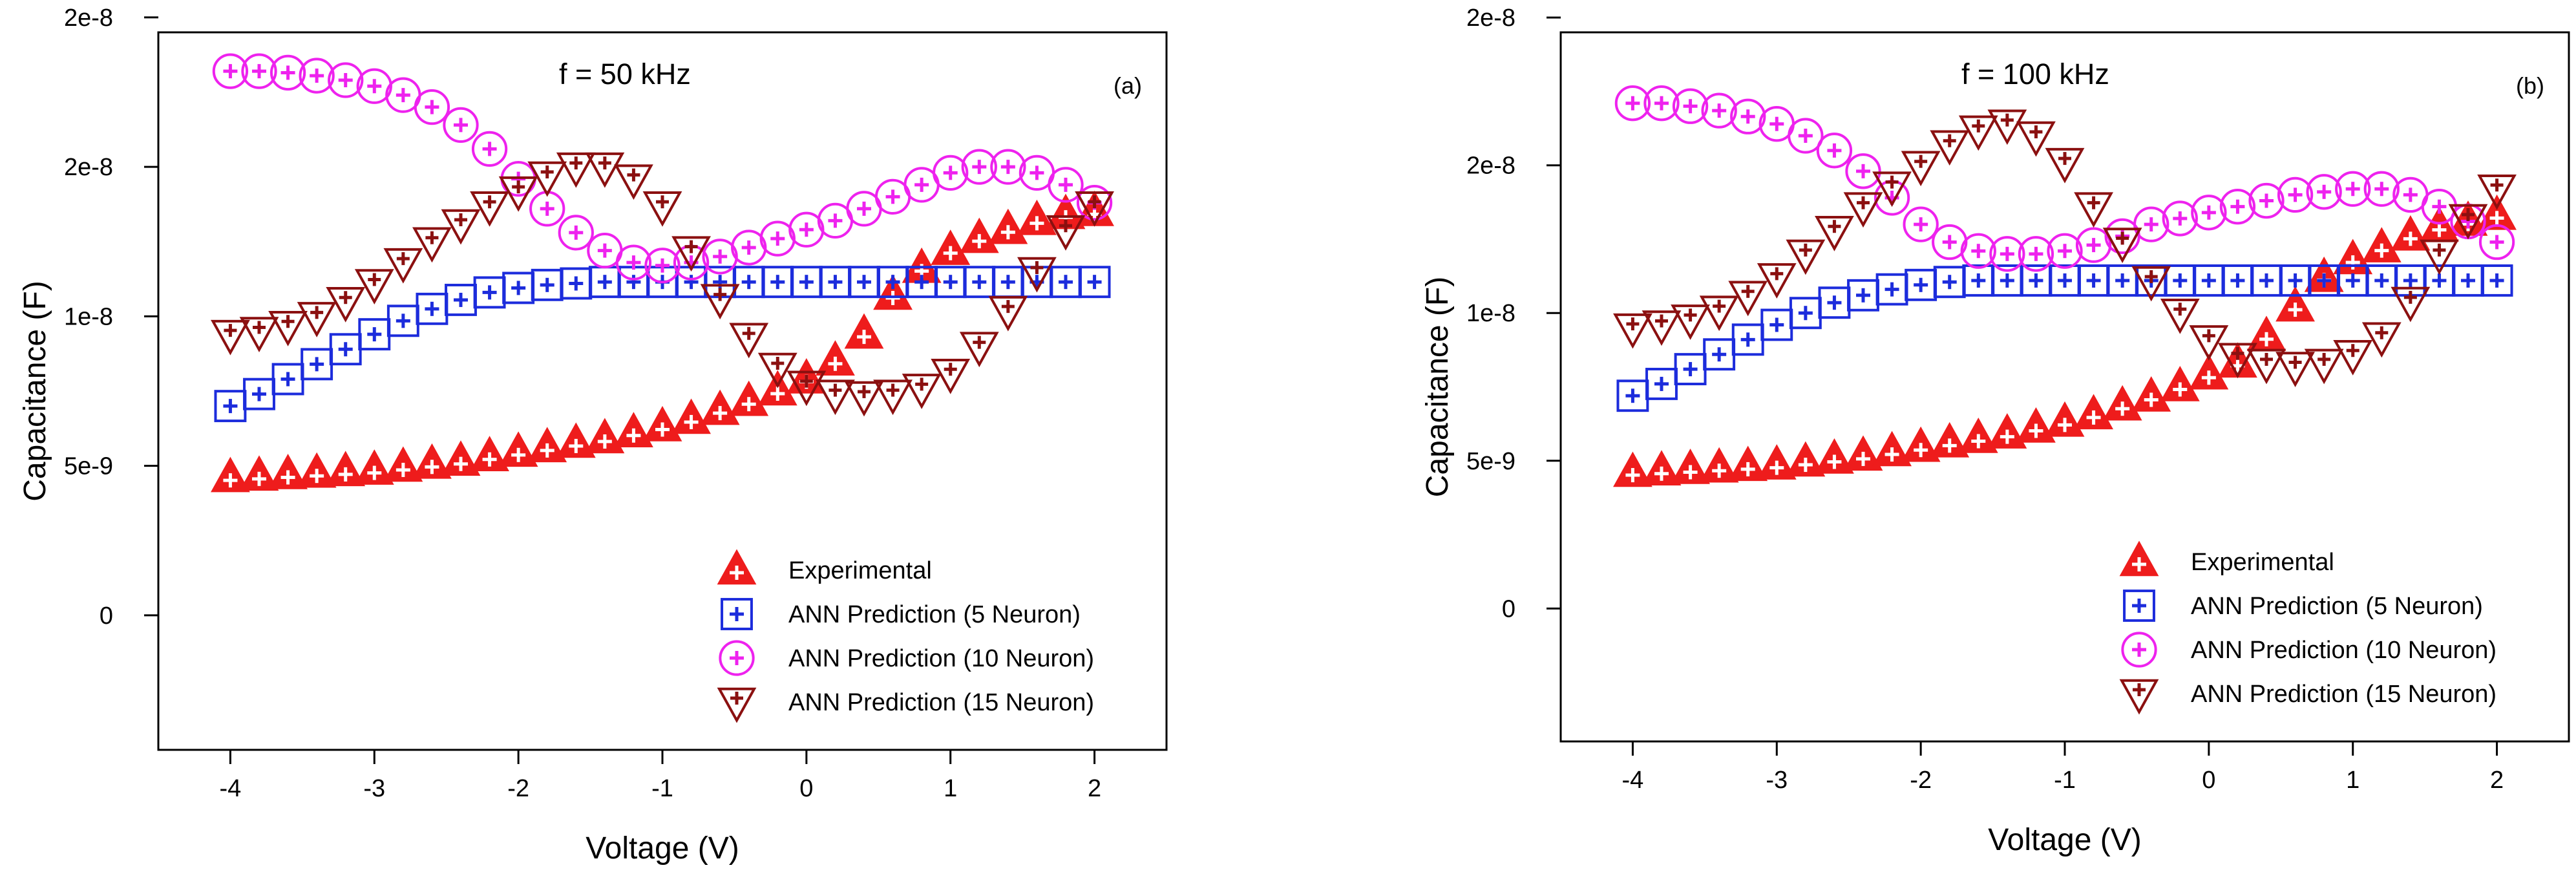 This screenshot has width=2576, height=883. I want to click on legend-item: ANN Prediction (10 Neuron), so click(906, 658).